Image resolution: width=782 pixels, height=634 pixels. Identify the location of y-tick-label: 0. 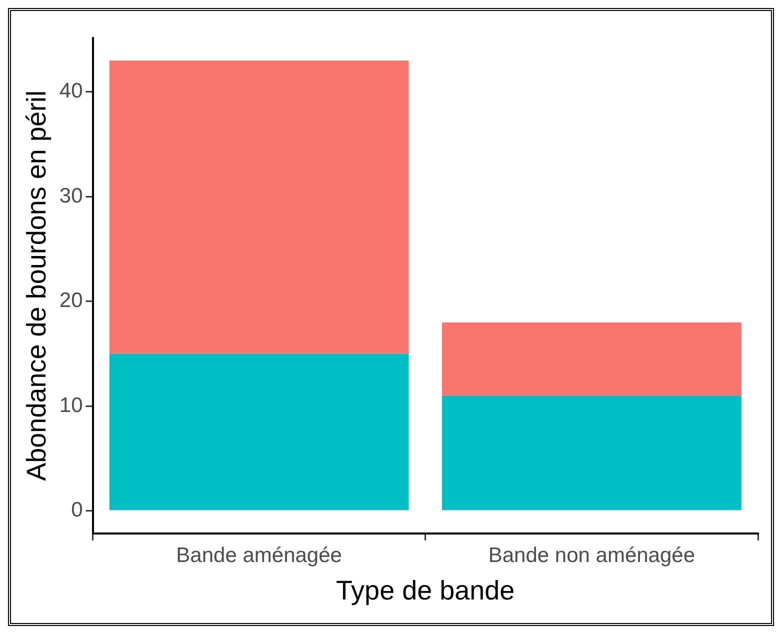
(77, 510).